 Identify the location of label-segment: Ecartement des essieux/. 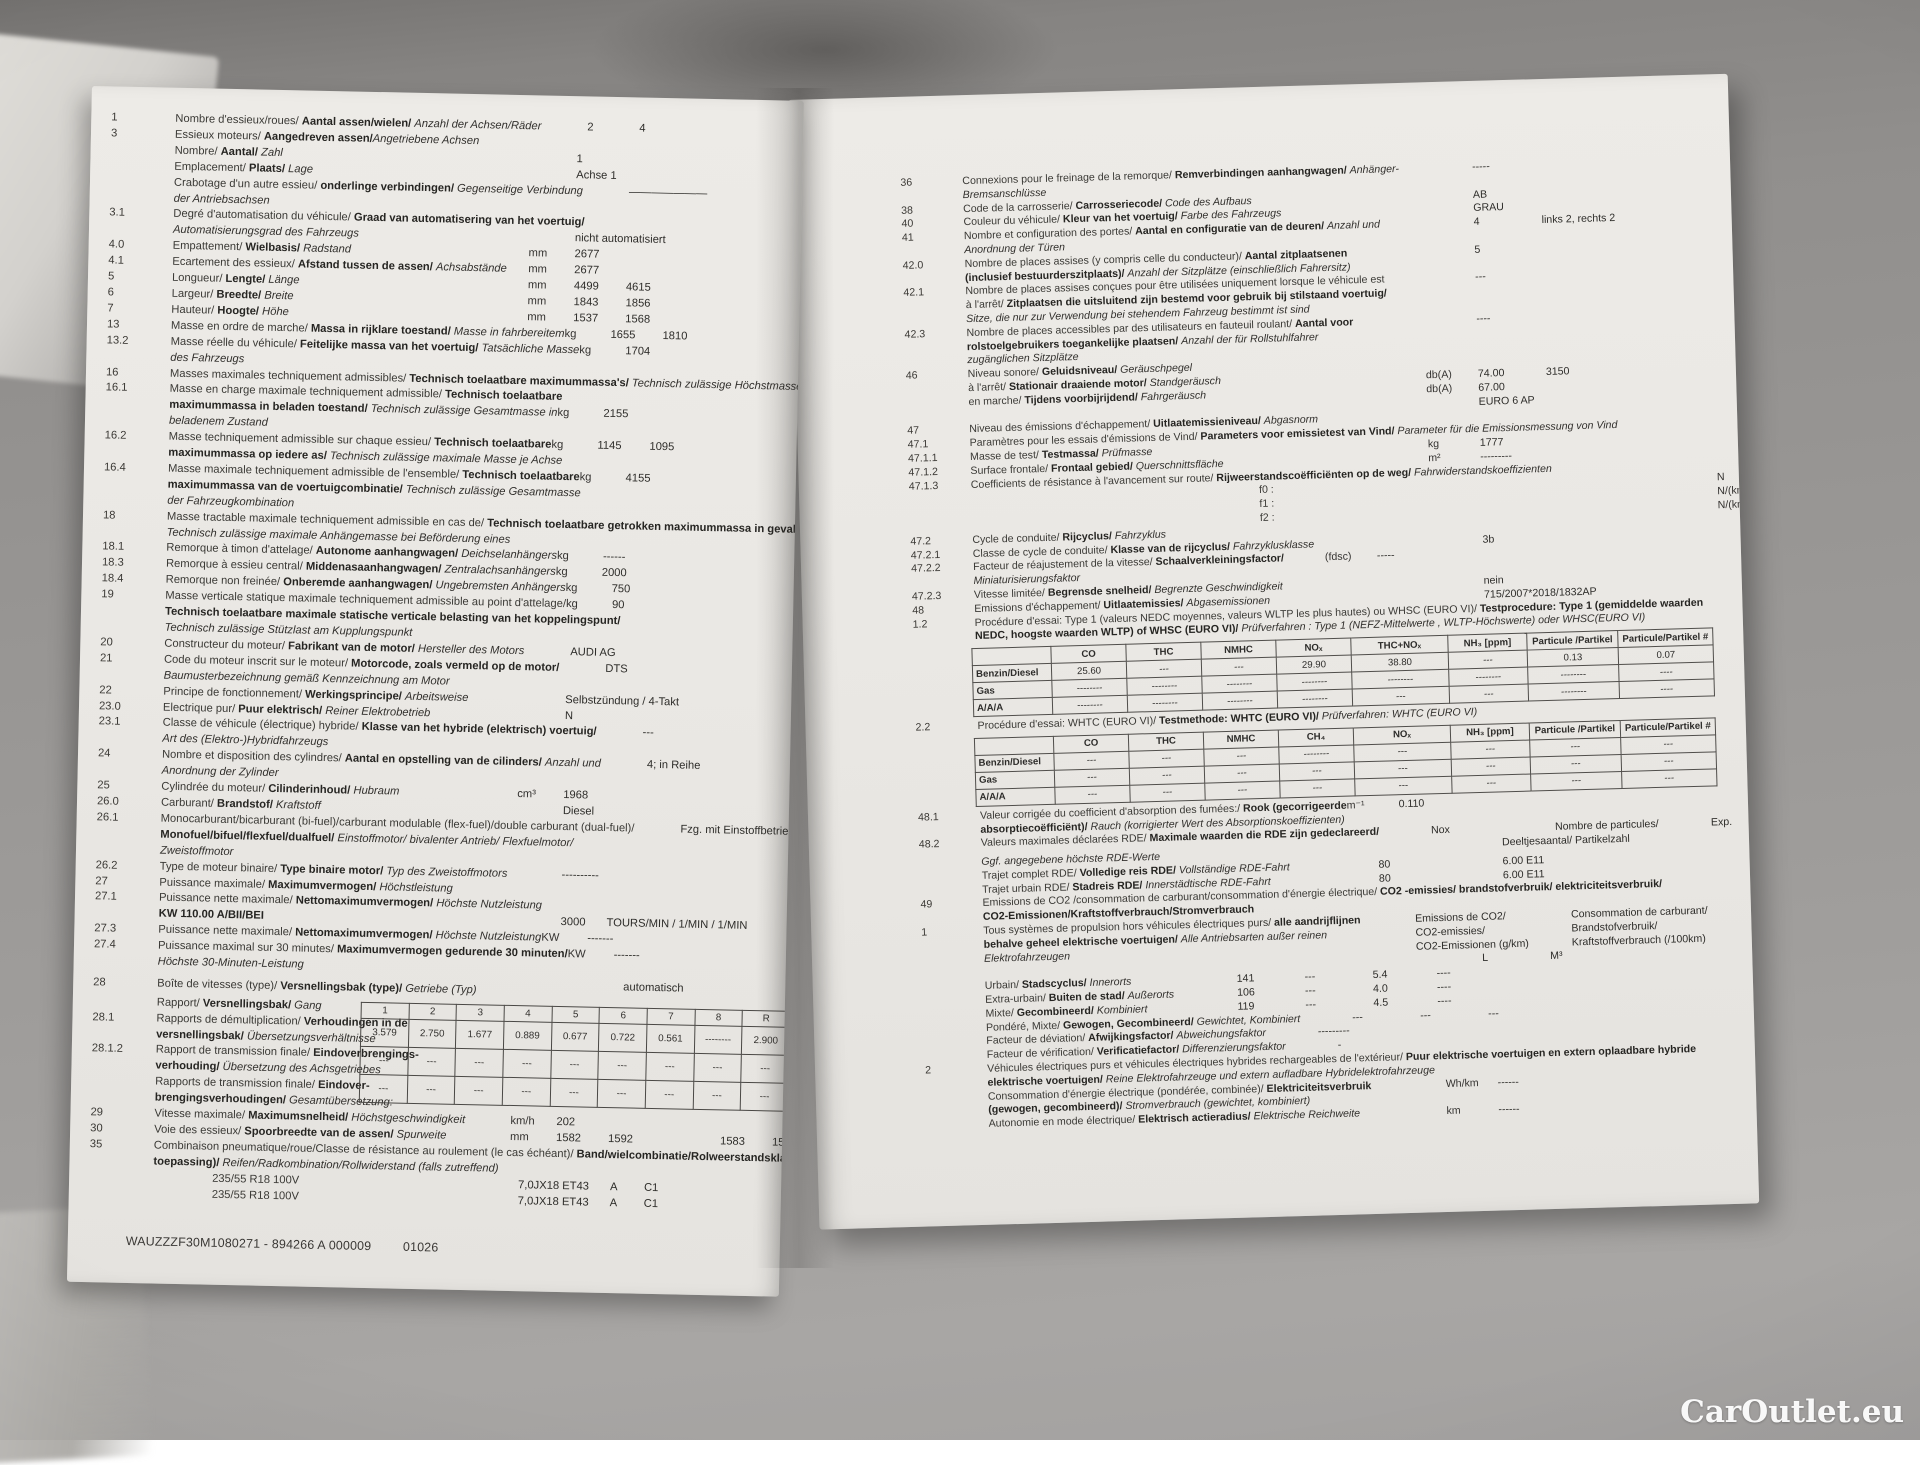
(235, 263).